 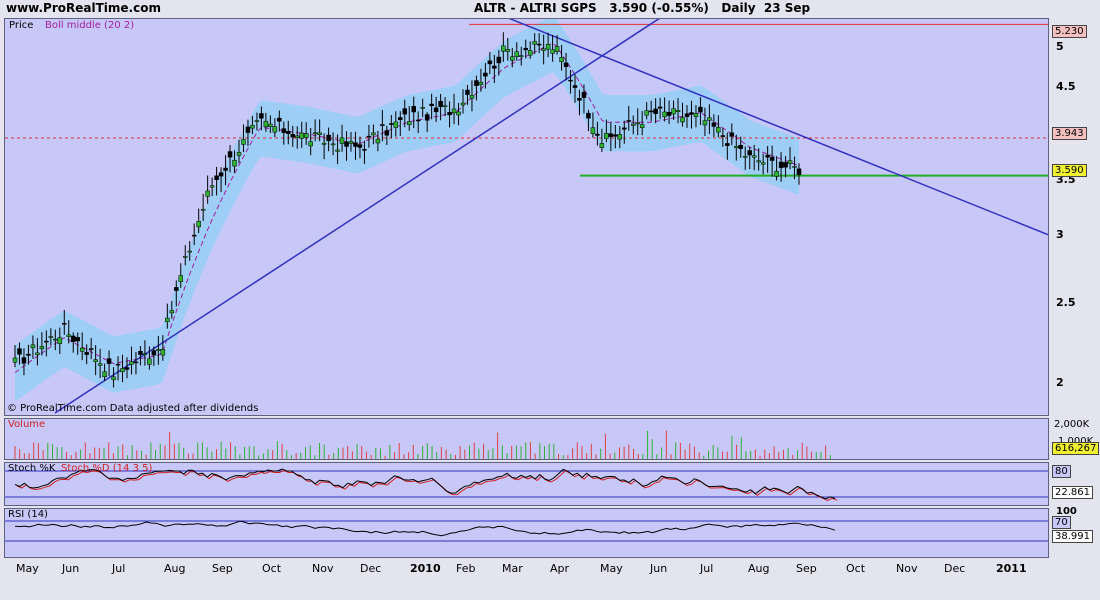 What do you see at coordinates (90, 25) in the screenshot?
I see `legend-boll: Boll middle (20 2)` at bounding box center [90, 25].